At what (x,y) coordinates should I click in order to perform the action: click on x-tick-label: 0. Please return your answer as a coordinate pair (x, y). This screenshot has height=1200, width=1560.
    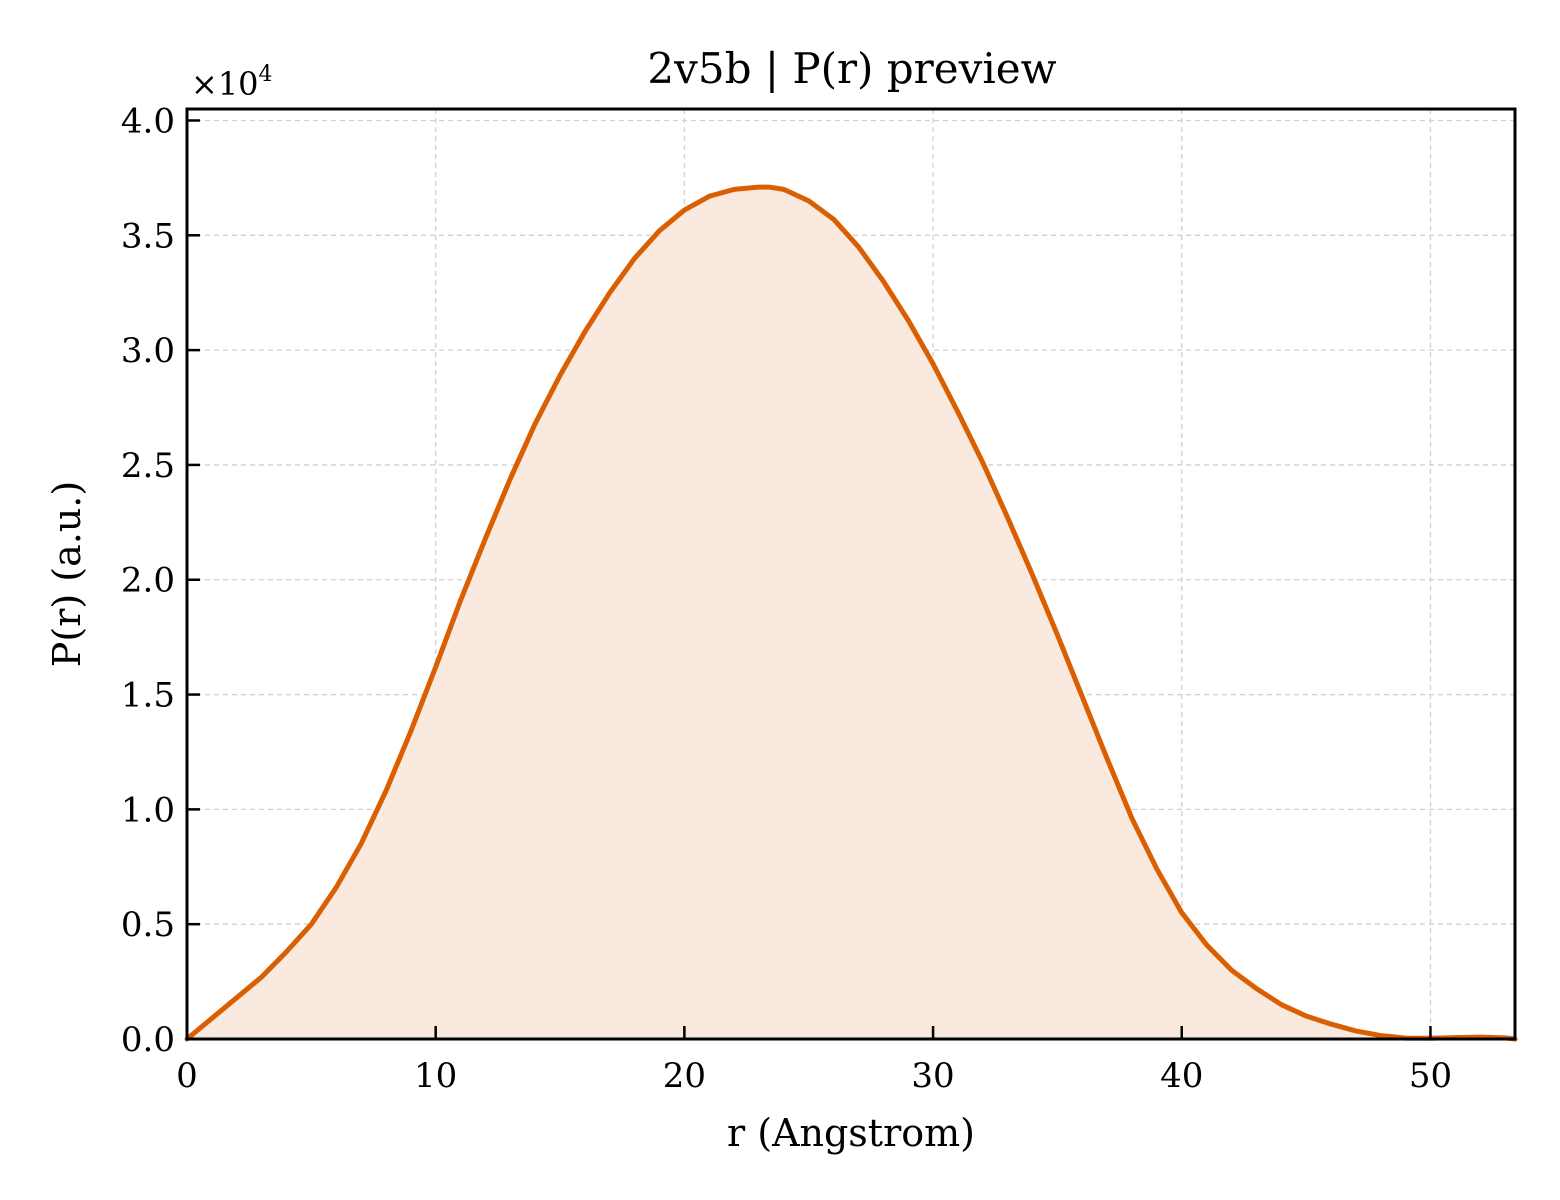
    Looking at the image, I should click on (187, 1076).